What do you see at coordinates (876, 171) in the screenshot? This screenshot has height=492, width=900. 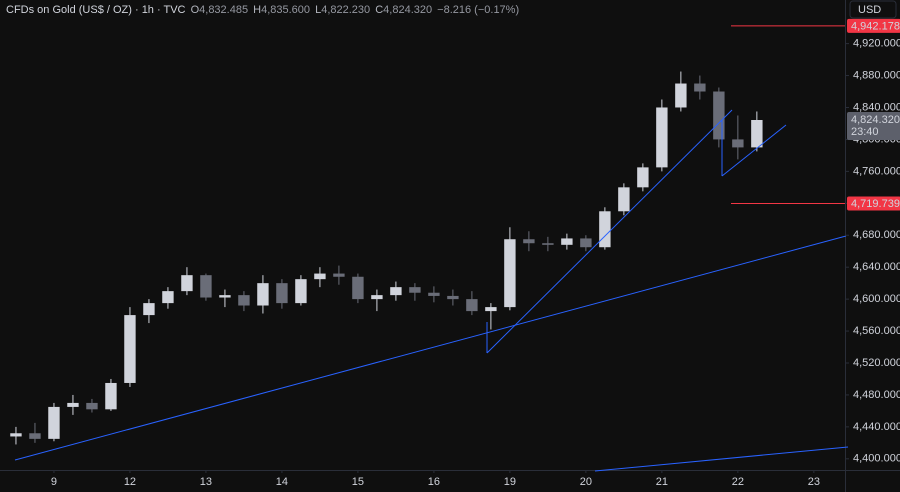 I see `y-tick-label: 4,760.000` at bounding box center [876, 171].